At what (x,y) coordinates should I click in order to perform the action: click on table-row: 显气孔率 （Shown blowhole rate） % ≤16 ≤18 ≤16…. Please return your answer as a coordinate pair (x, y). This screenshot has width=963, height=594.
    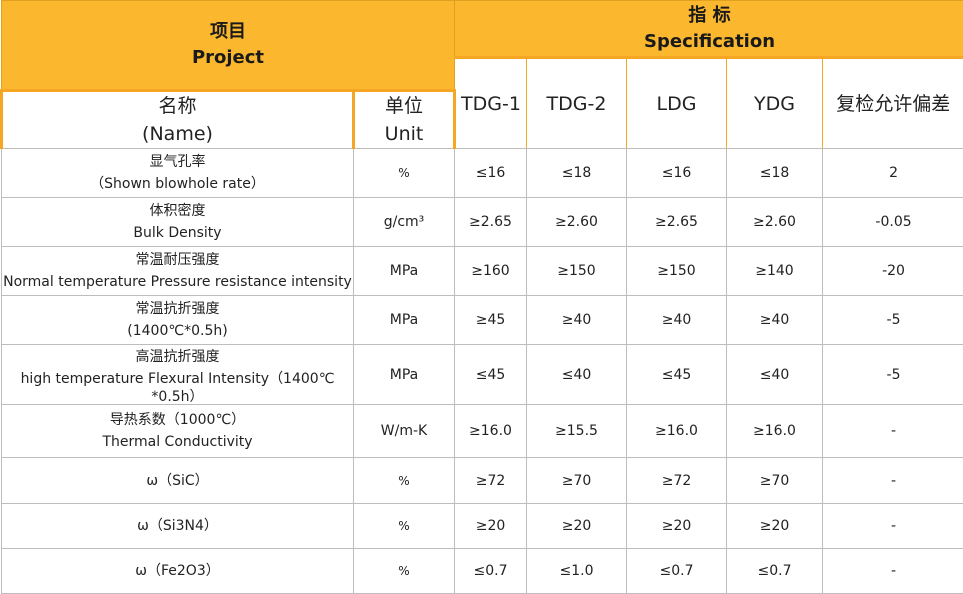
    Looking at the image, I should click on (482, 173).